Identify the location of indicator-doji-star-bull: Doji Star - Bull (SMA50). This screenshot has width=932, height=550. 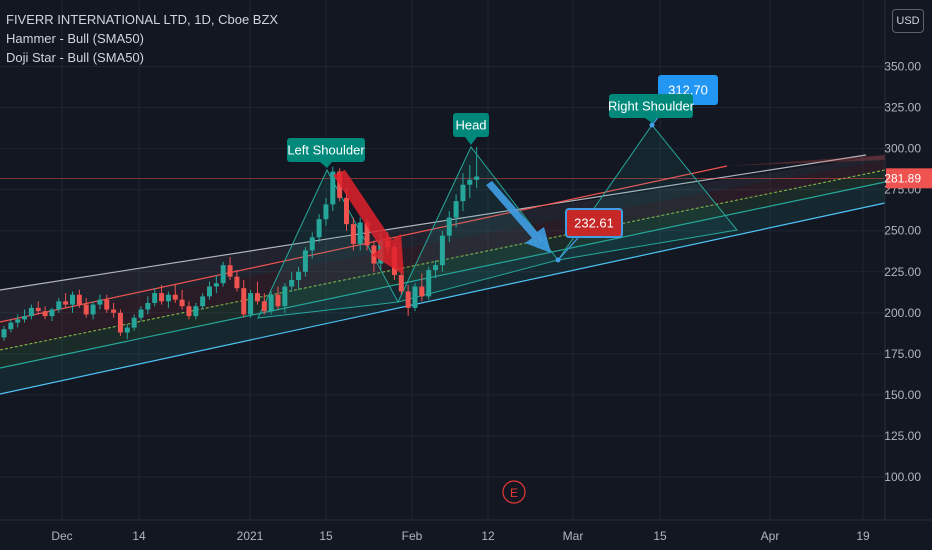
(75, 57).